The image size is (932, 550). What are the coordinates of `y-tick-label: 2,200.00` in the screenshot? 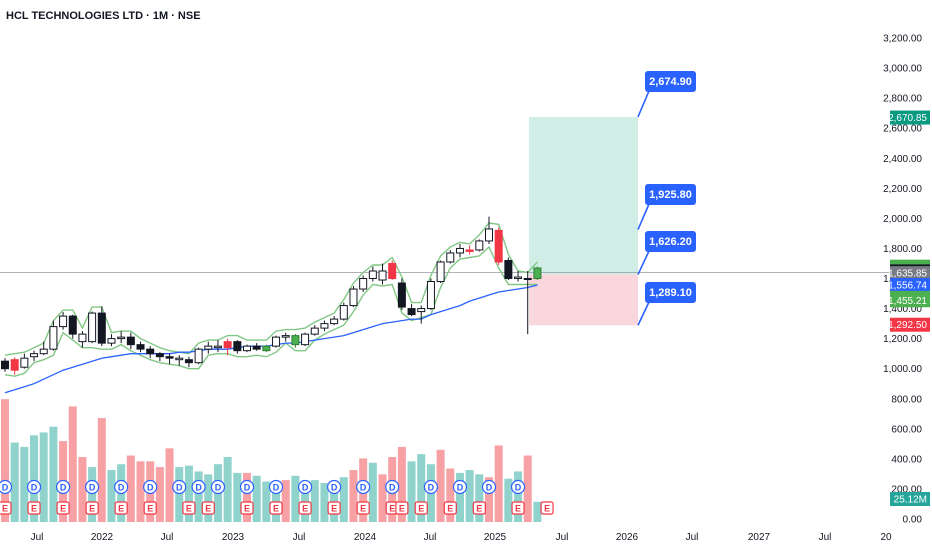 It's located at (902, 189).